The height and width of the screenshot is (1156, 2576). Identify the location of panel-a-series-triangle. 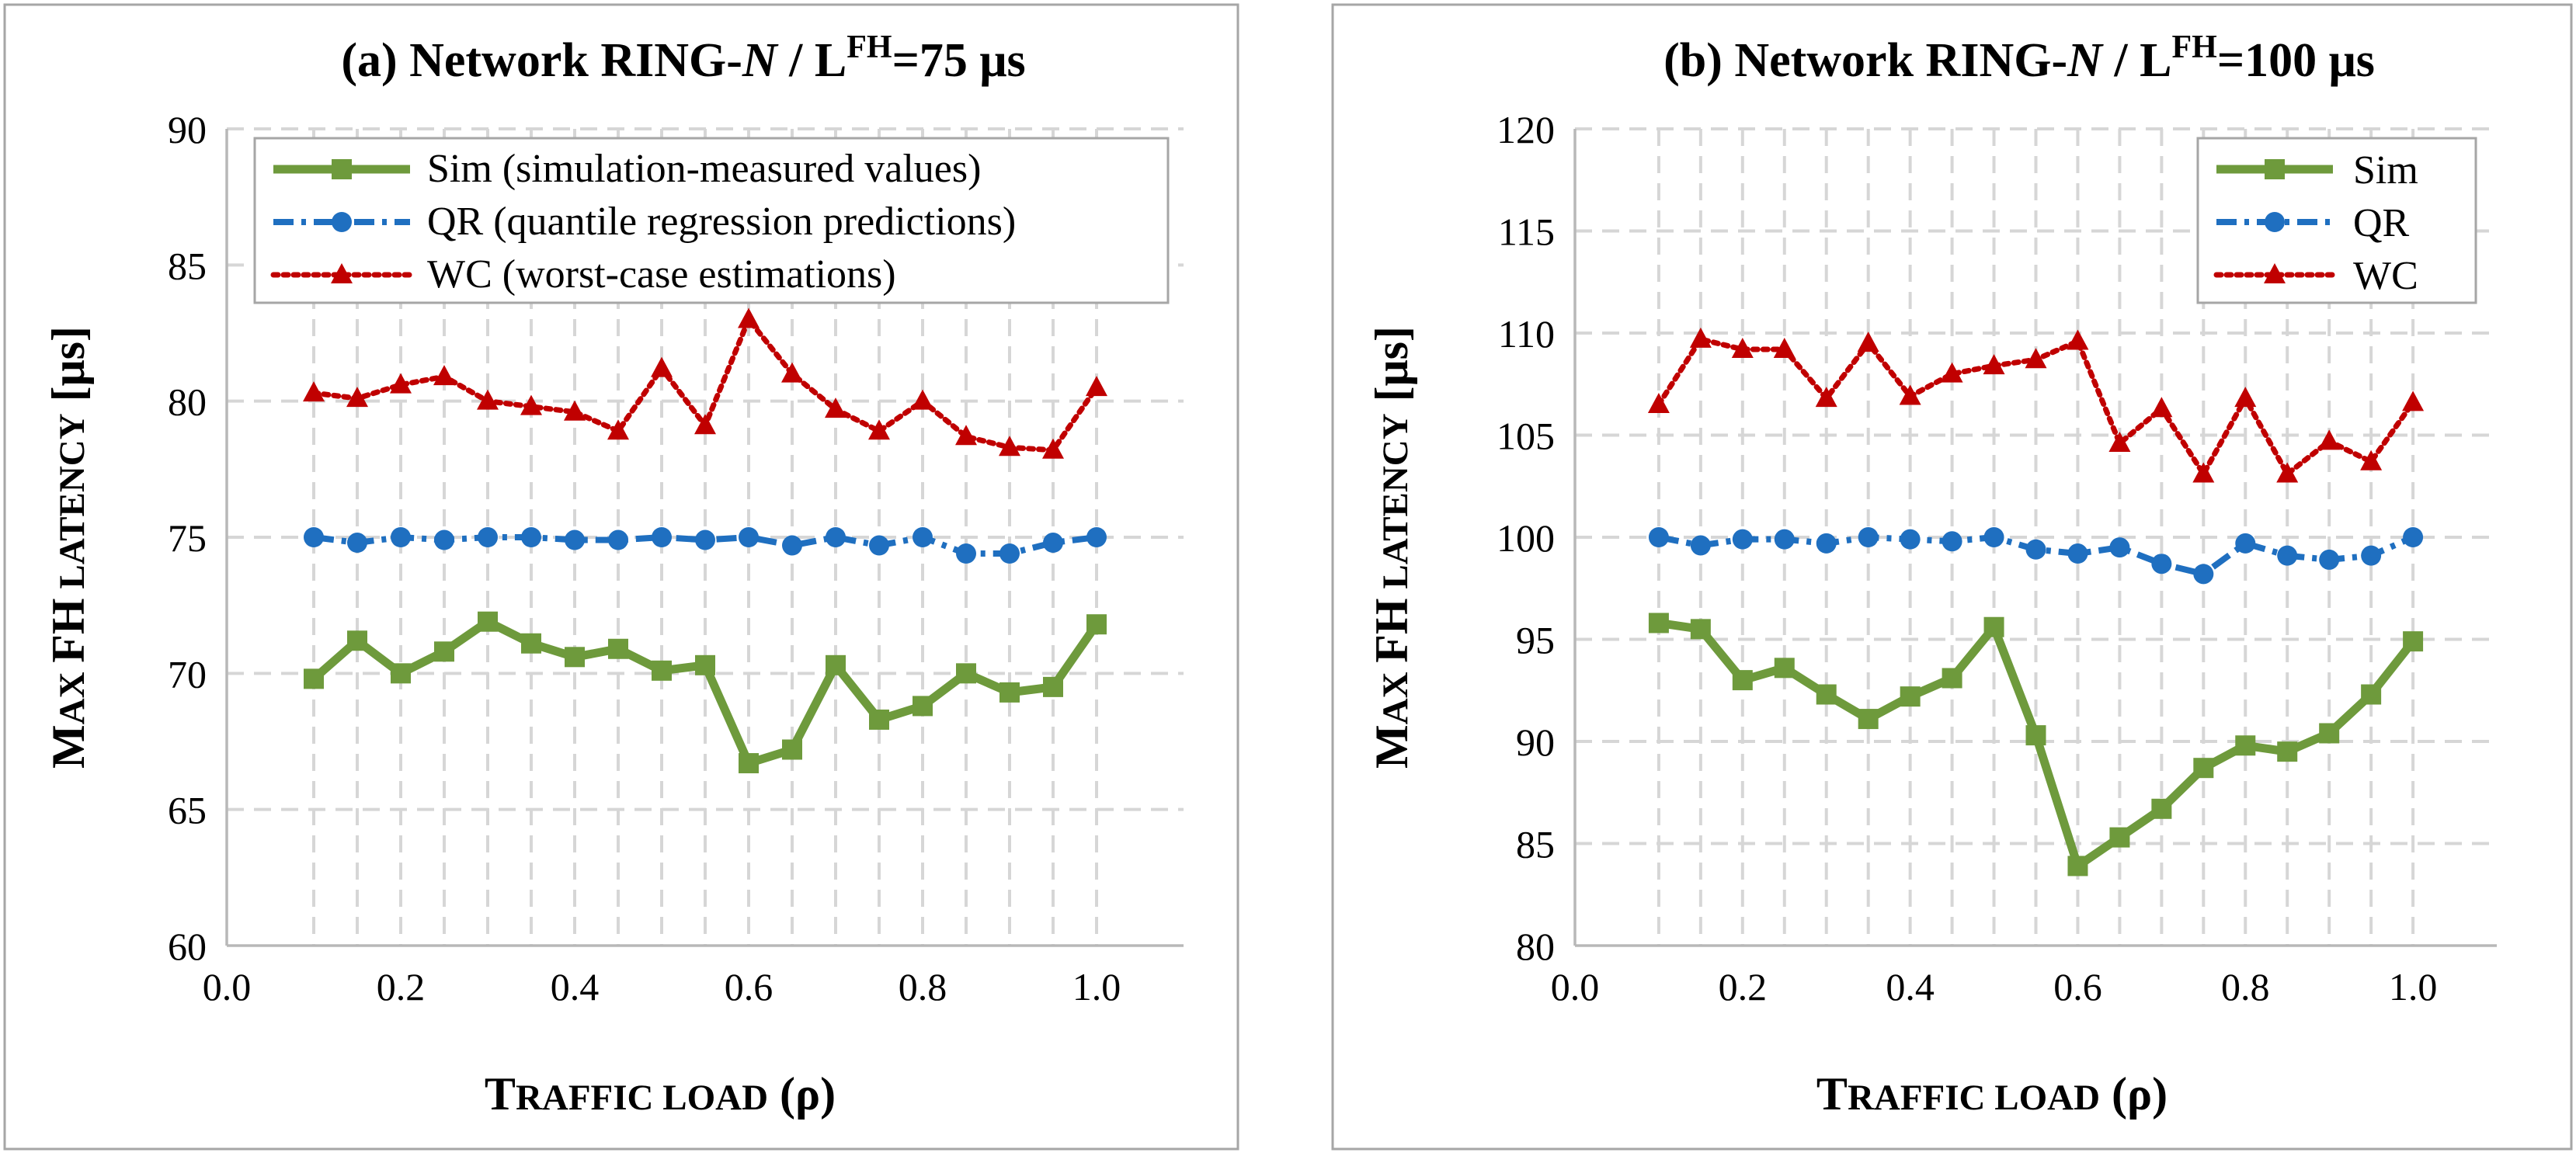
(705, 383).